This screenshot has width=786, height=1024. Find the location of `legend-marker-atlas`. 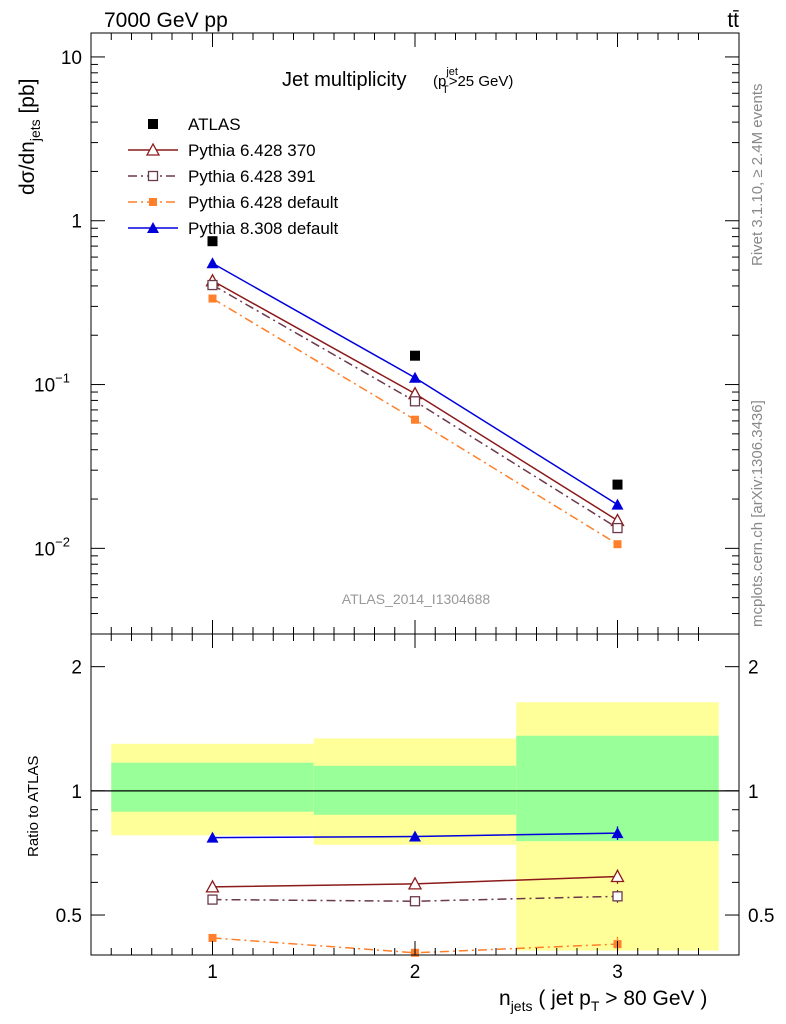

legend-marker-atlas is located at coordinates (153, 124).